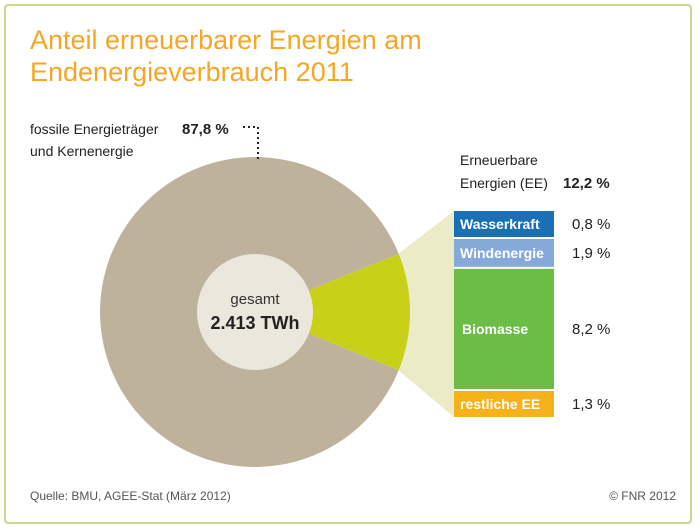 This screenshot has height=532, width=700. I want to click on pie-center-hole, so click(255, 312).